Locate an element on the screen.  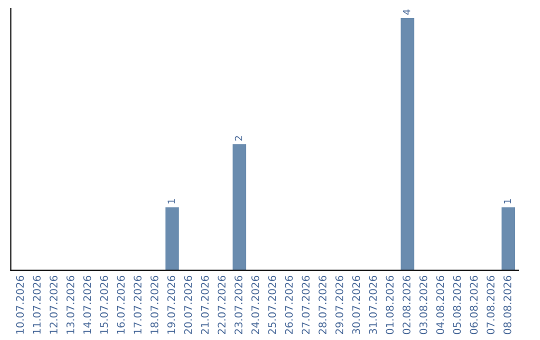
x-tick-label: 14.07.2026 is located at coordinates (87, 305).